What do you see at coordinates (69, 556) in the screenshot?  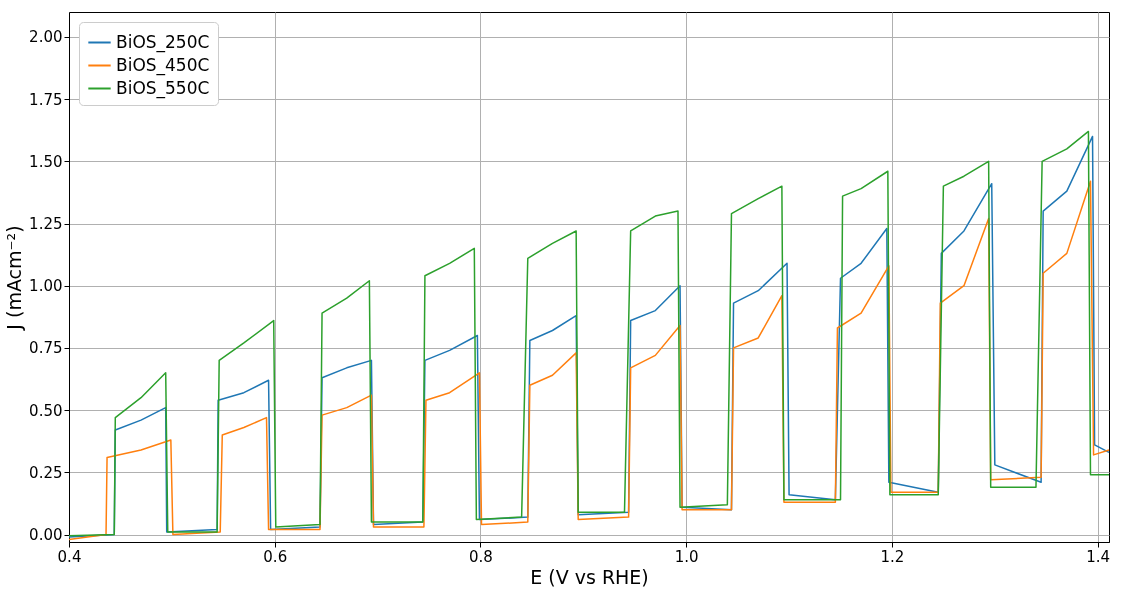 I see `x-tick-label: 0.4` at bounding box center [69, 556].